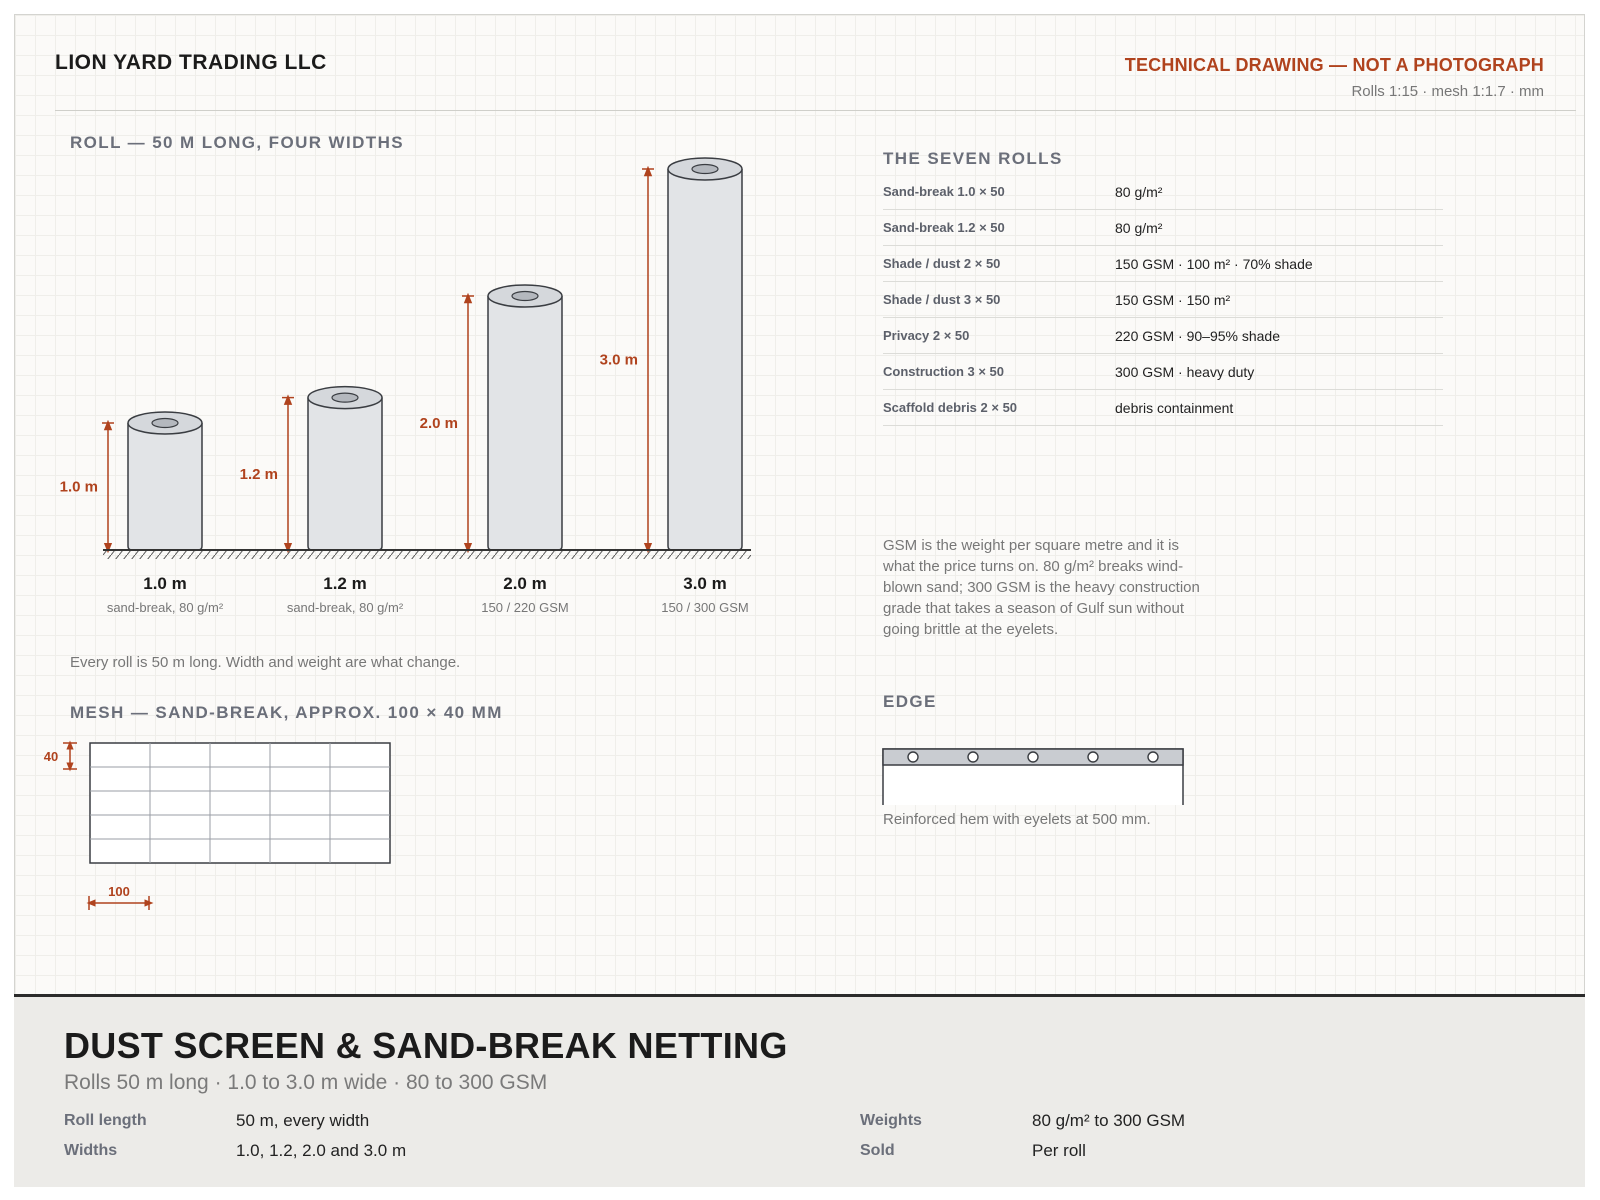 This screenshot has height=1200, width=1600. What do you see at coordinates (999, 299) in the screenshot?
I see `roll-name-cell: Shade / dust 3 × 50` at bounding box center [999, 299].